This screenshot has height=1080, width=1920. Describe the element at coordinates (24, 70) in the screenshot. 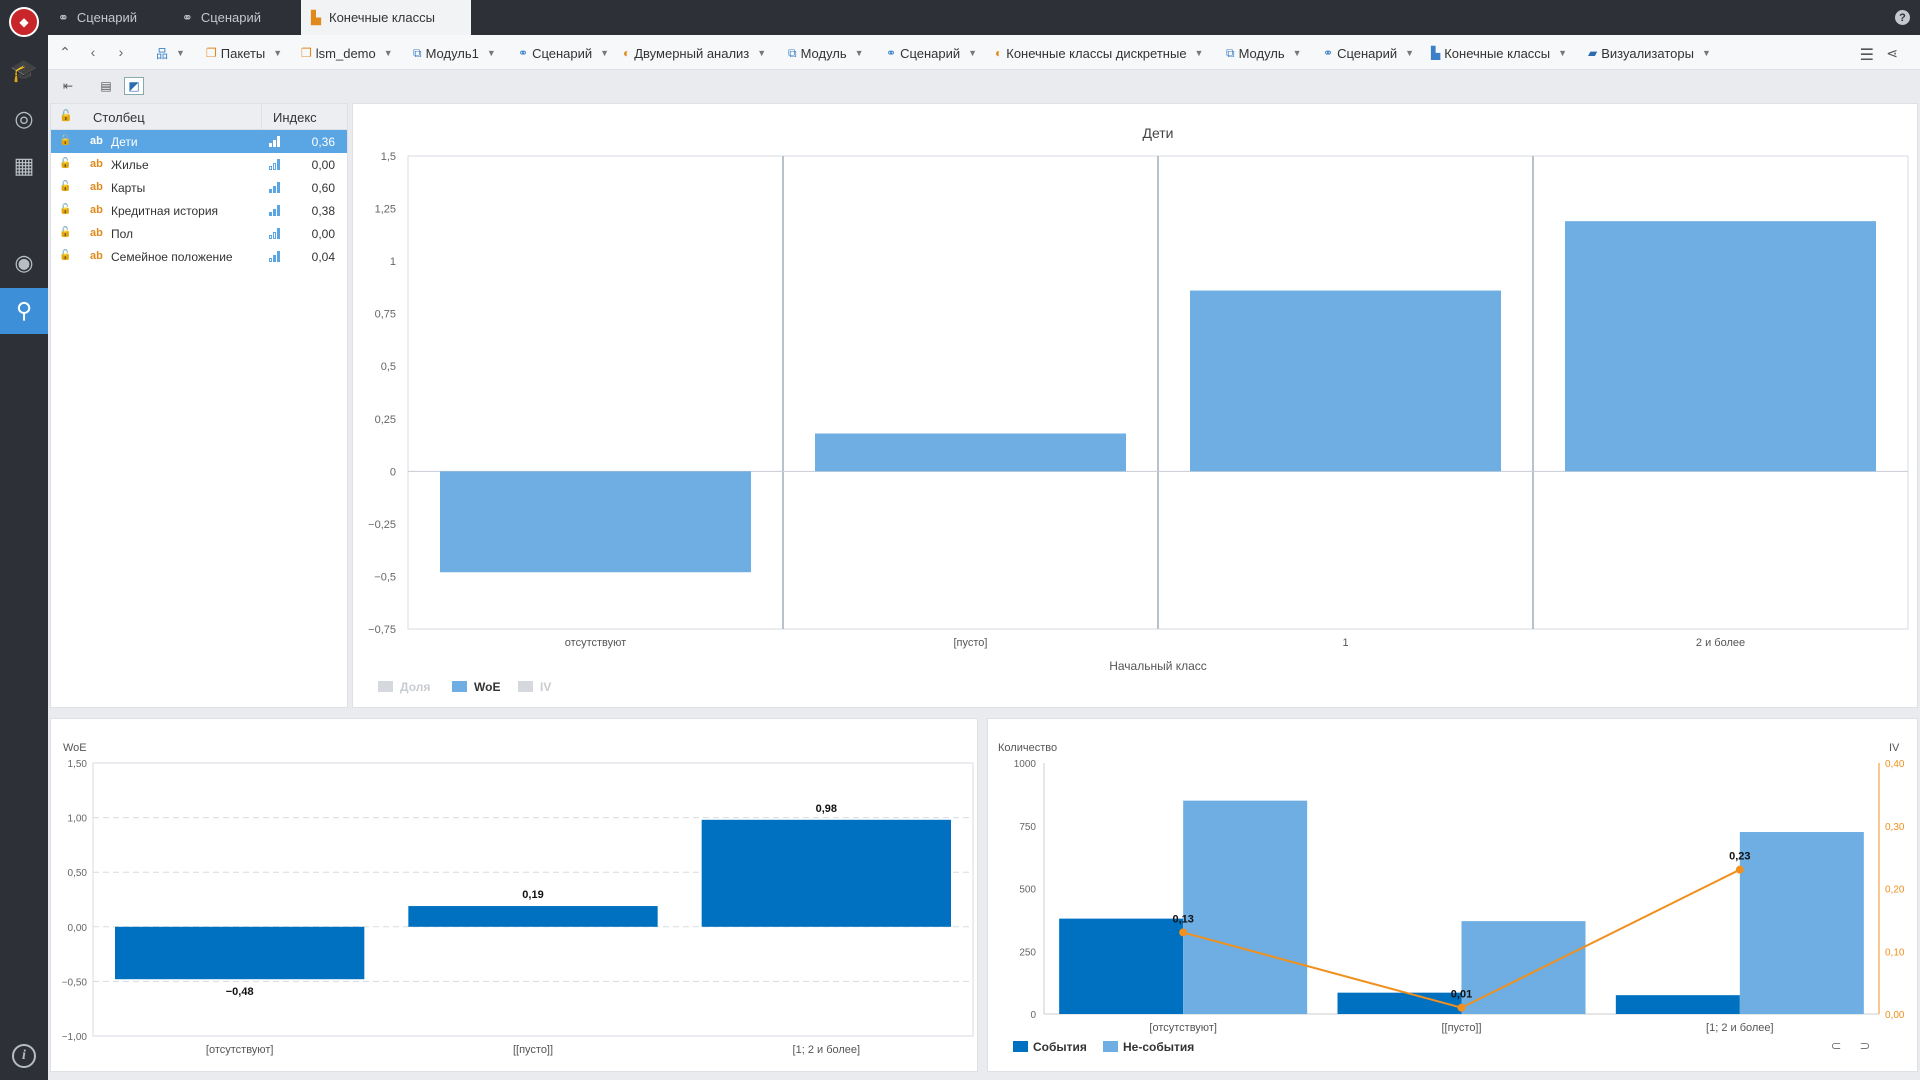

I see `graduation-cap-icon: 🎓` at that location.